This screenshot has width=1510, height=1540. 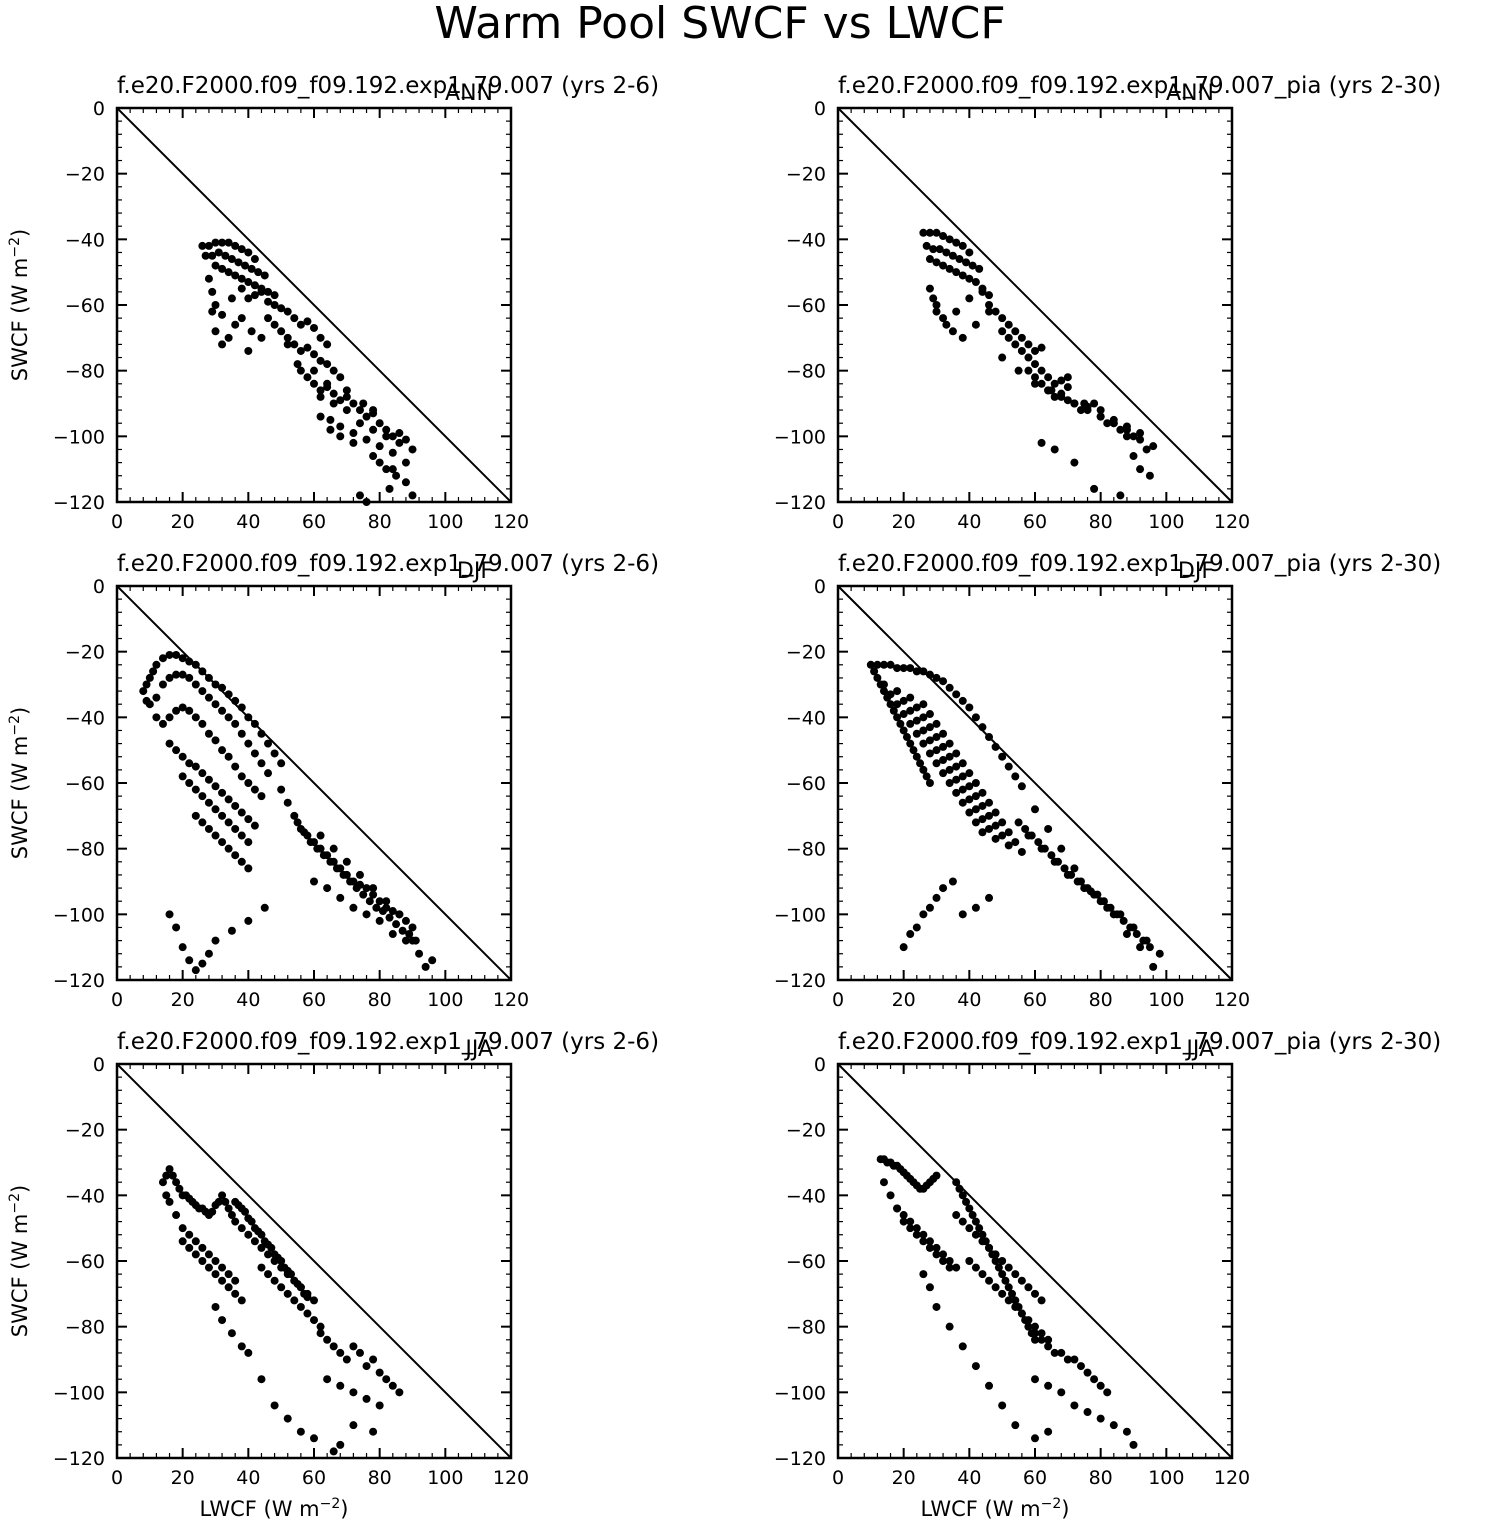 What do you see at coordinates (806, 372) in the screenshot?
I see `y-tick-label: −80` at bounding box center [806, 372].